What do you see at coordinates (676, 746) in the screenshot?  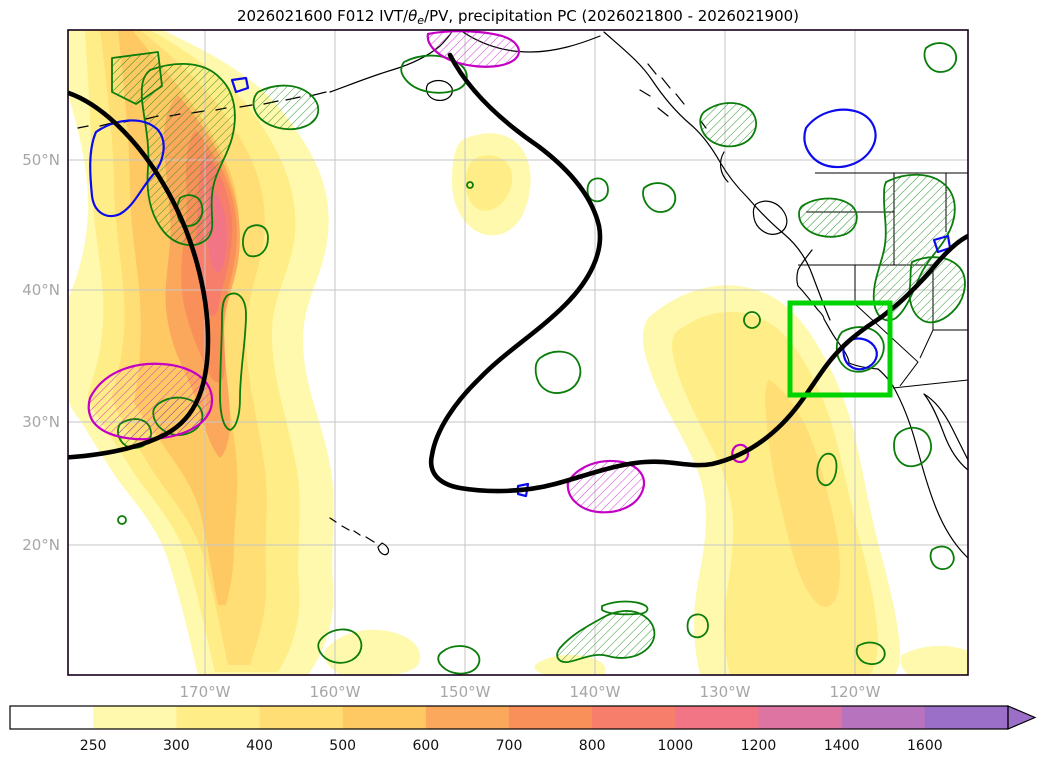 I see `colorbar-tick-label: 1000` at bounding box center [676, 746].